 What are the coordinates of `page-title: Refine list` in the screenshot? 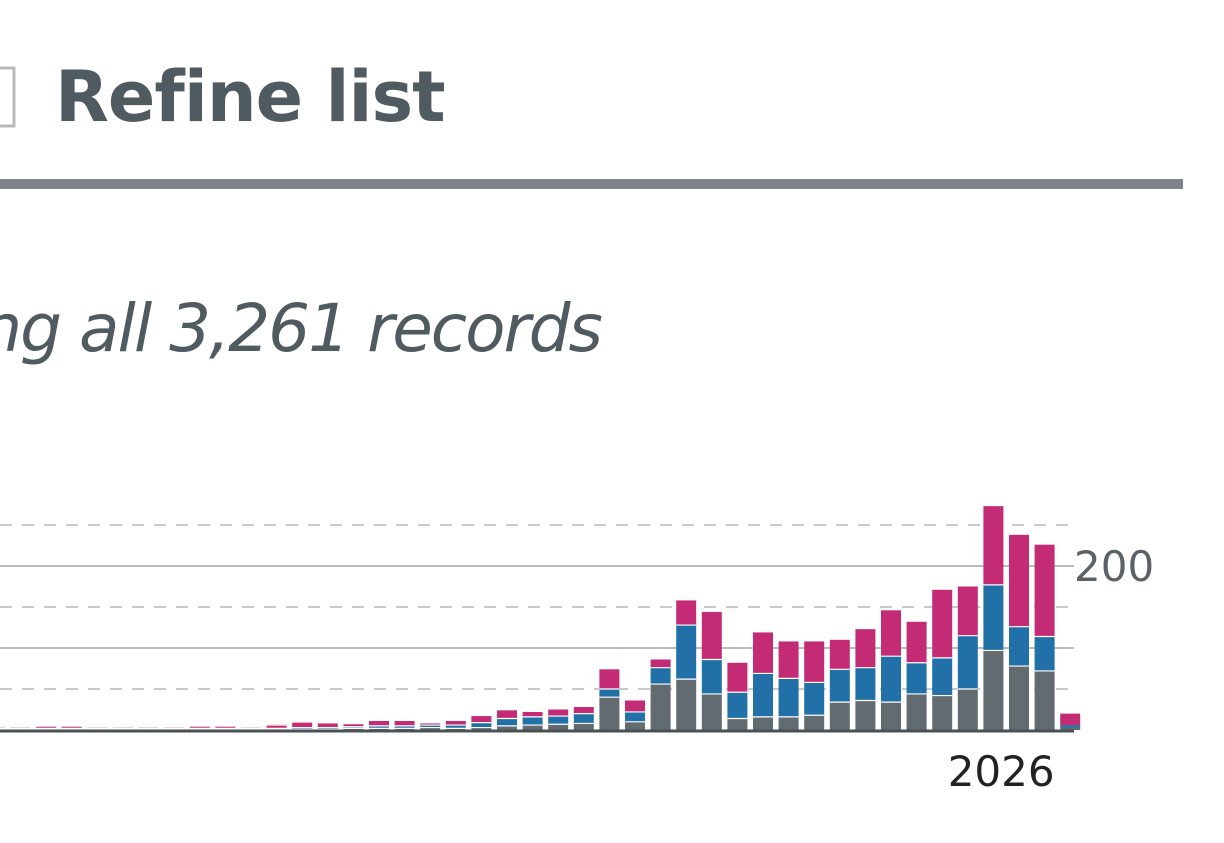 It's located at (250, 97).